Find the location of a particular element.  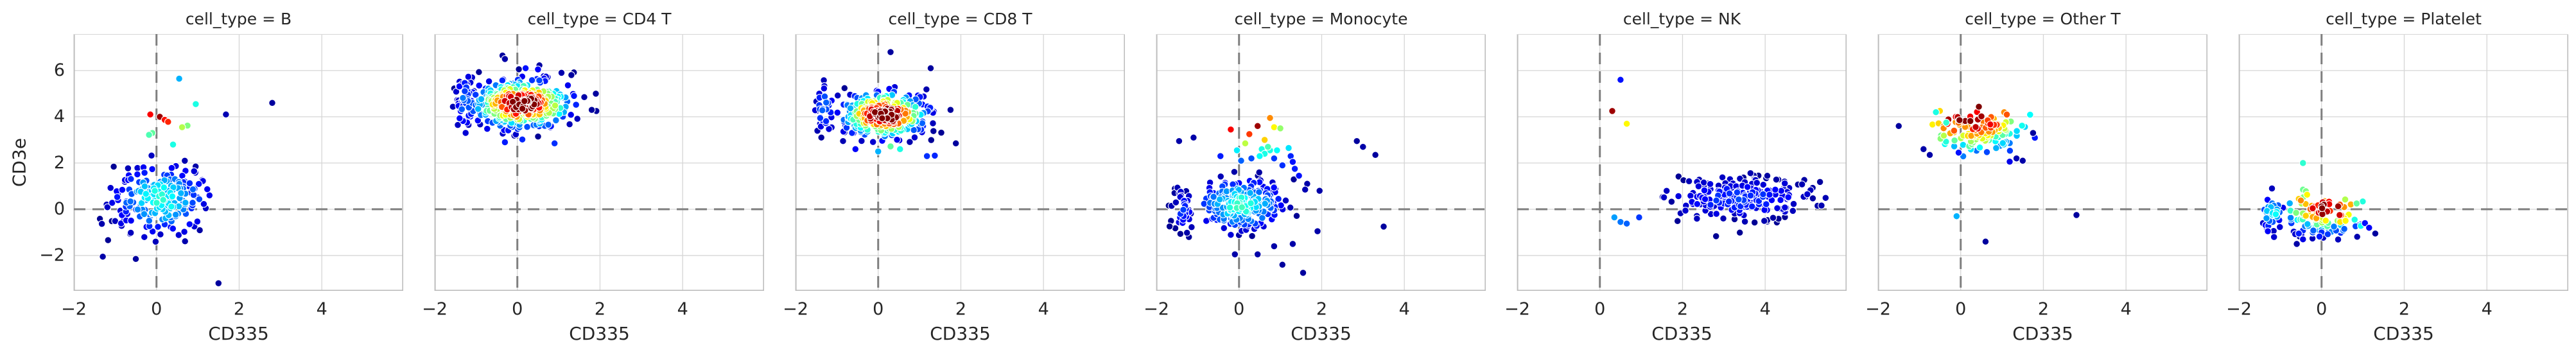

x-tick-label: 4 is located at coordinates (2126, 309).